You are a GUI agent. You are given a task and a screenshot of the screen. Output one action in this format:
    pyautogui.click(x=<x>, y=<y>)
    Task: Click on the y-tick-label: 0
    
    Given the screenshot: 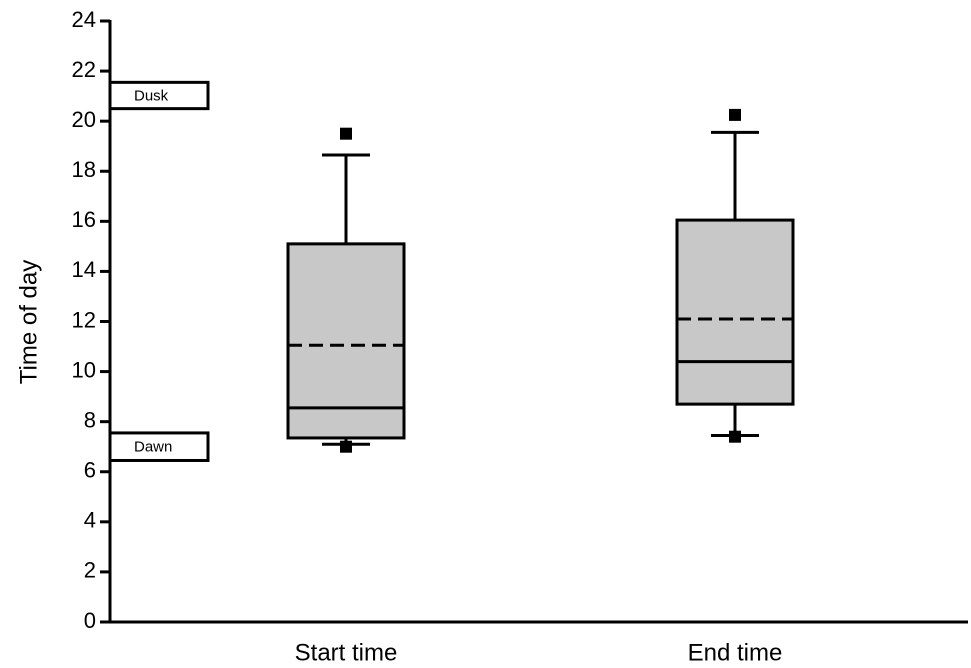 What is the action you would take?
    pyautogui.click(x=90, y=620)
    